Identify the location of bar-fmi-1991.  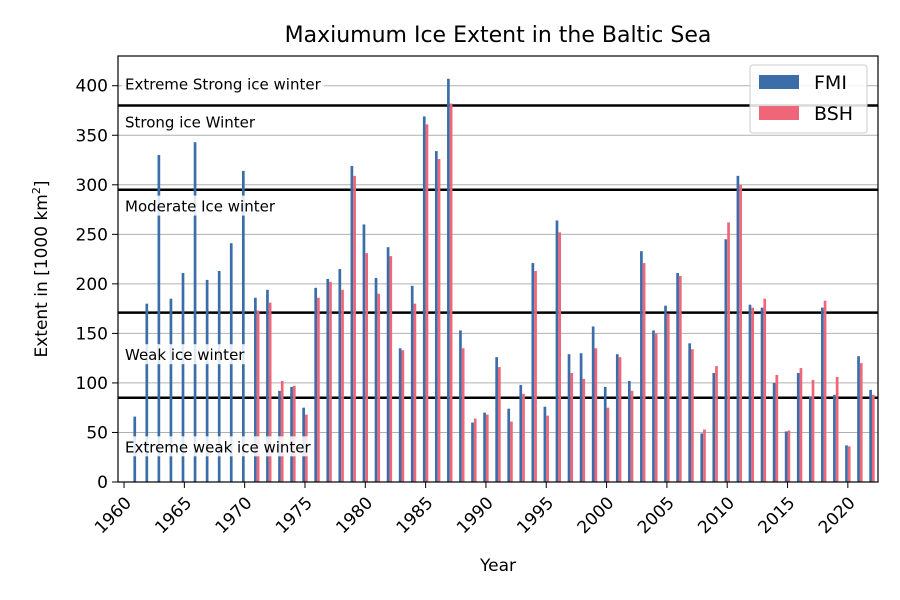
(496, 419).